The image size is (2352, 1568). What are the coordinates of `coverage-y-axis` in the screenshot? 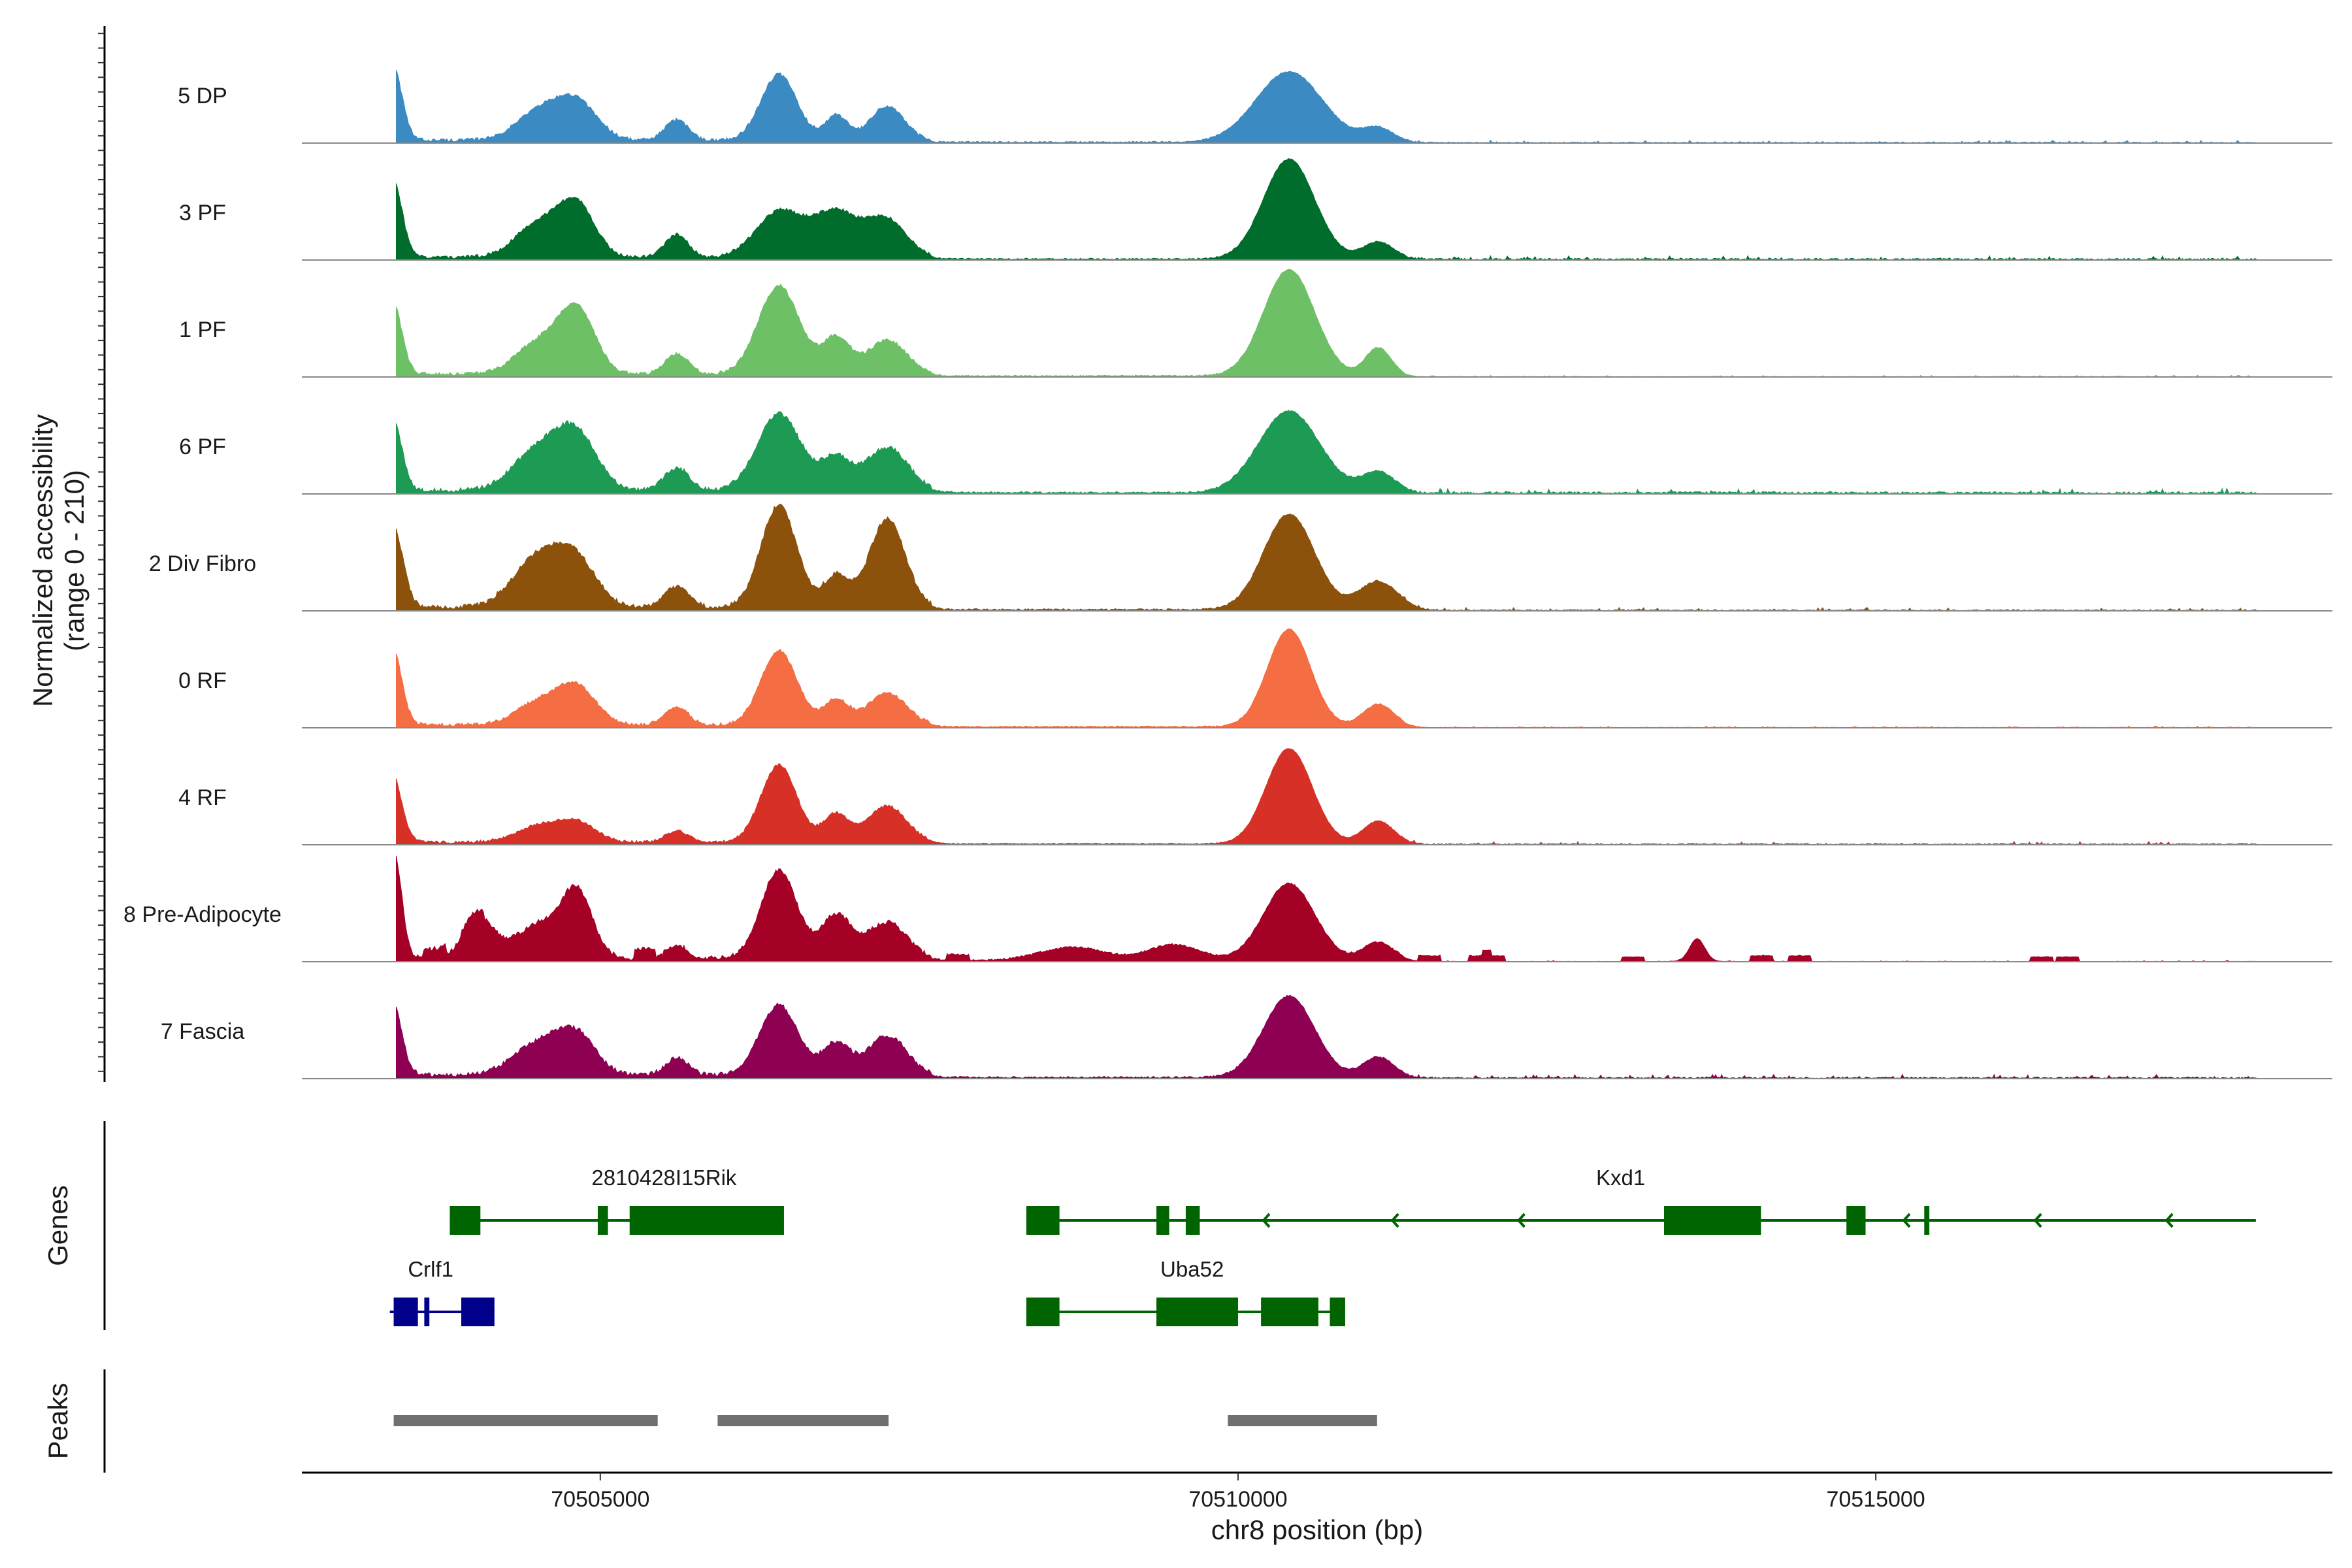 It's located at (102, 554).